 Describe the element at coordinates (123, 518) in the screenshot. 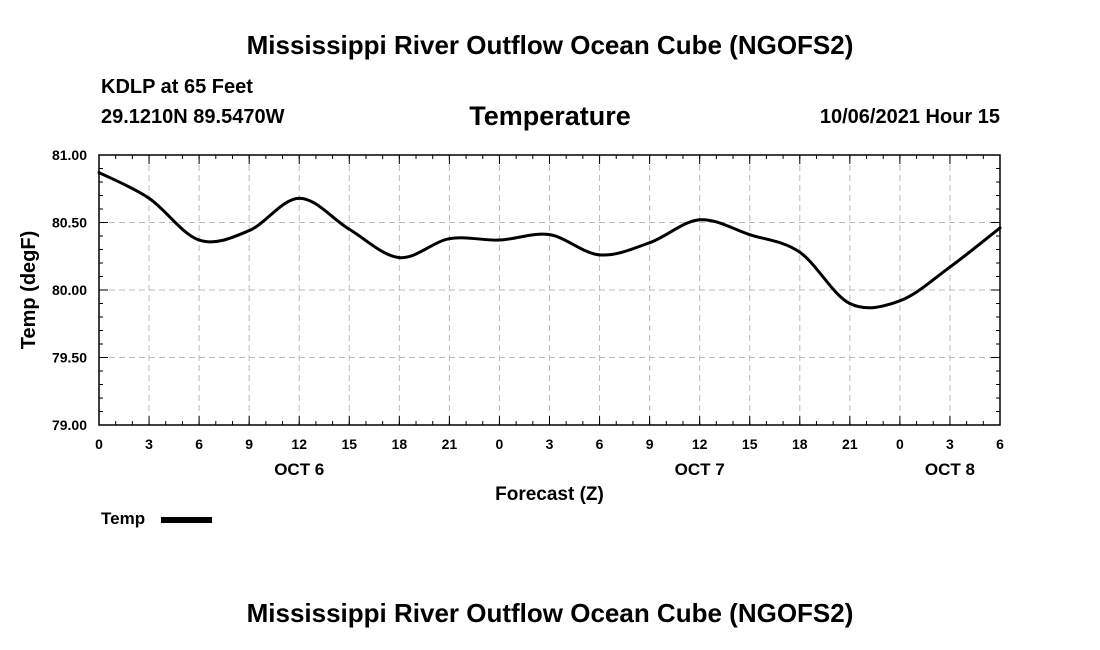

I see `legend-label: Temp` at that location.